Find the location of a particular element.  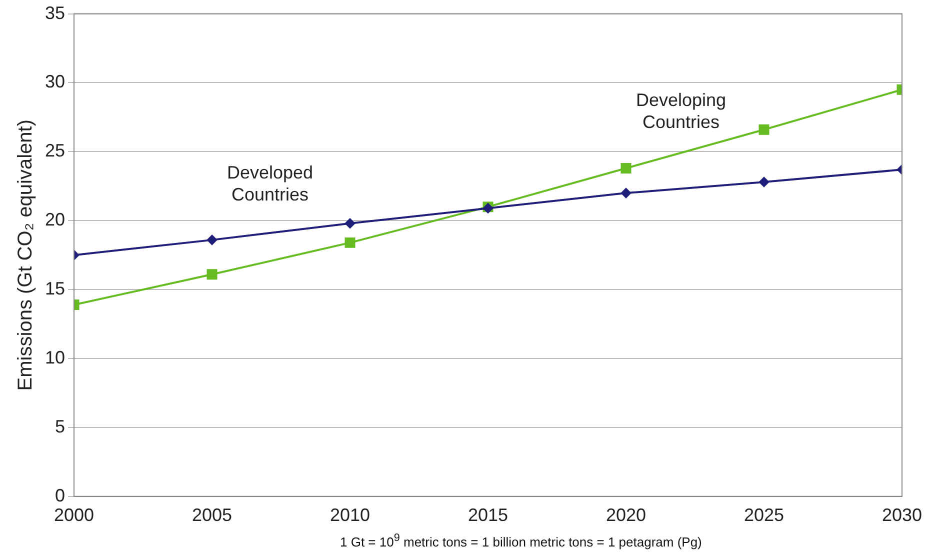

x-tick-label: 2025 is located at coordinates (764, 515).